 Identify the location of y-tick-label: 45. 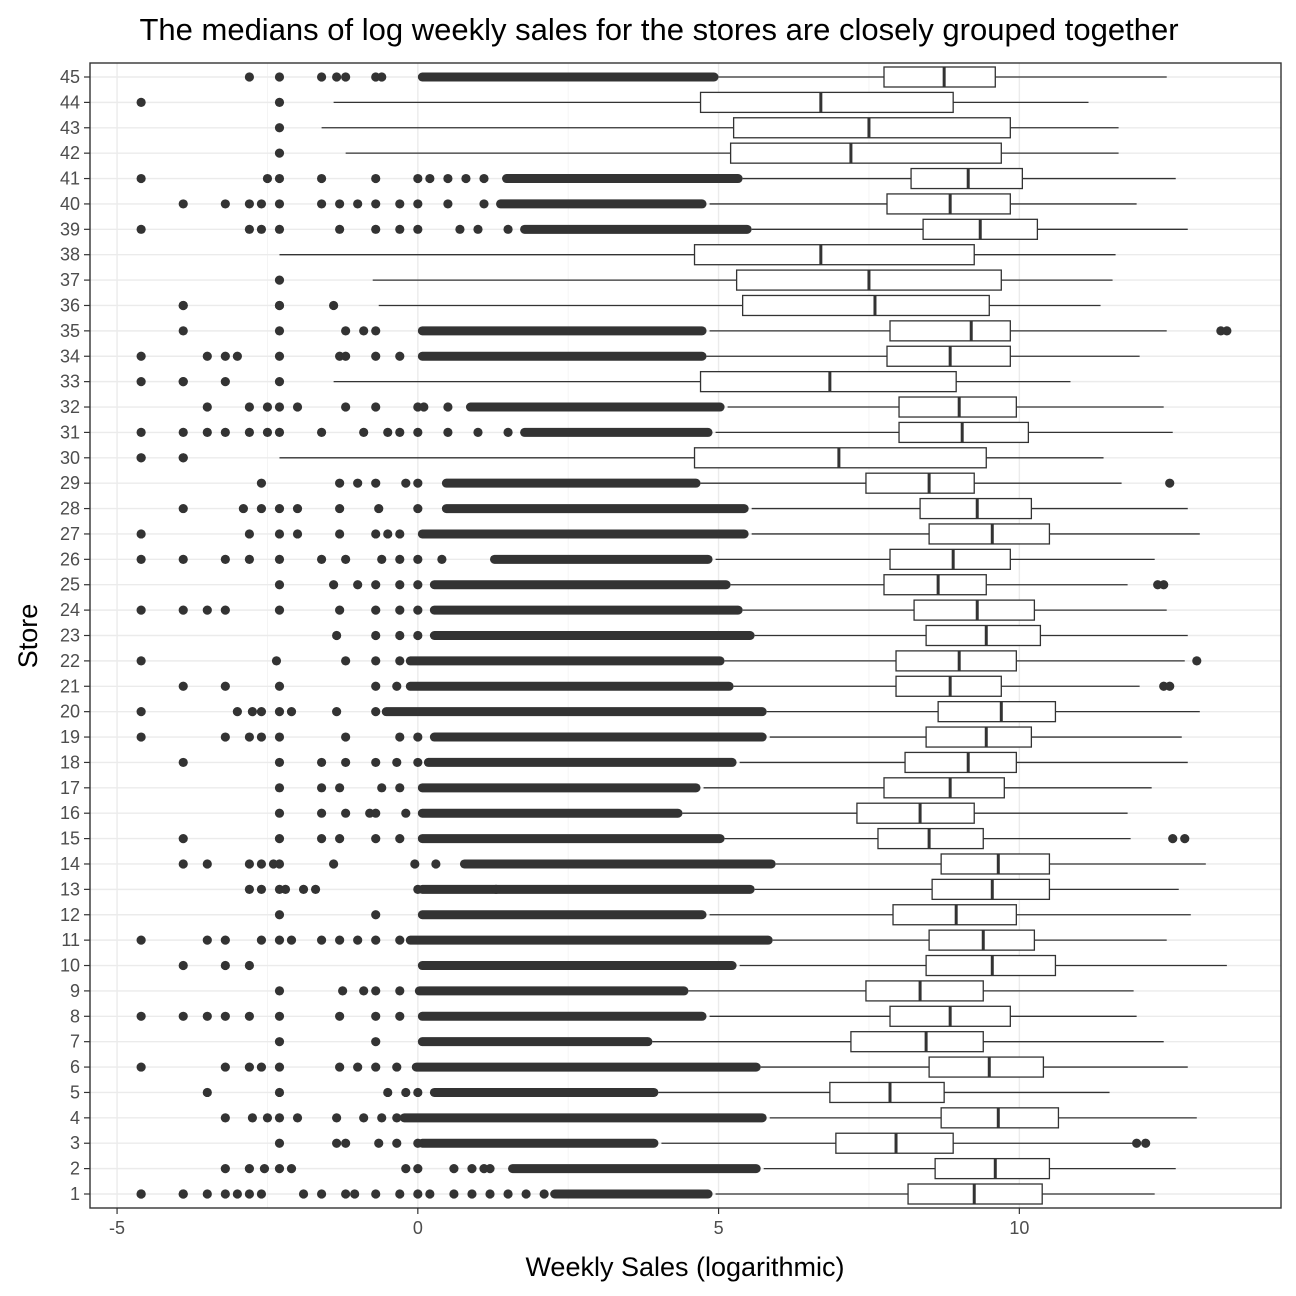
(70, 77).